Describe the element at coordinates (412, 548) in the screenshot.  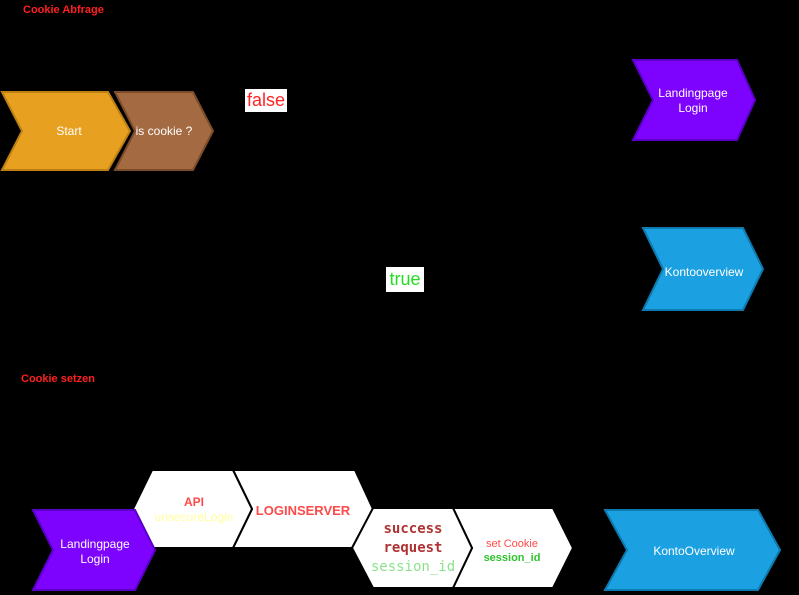
I see `success-request-shape` at that location.